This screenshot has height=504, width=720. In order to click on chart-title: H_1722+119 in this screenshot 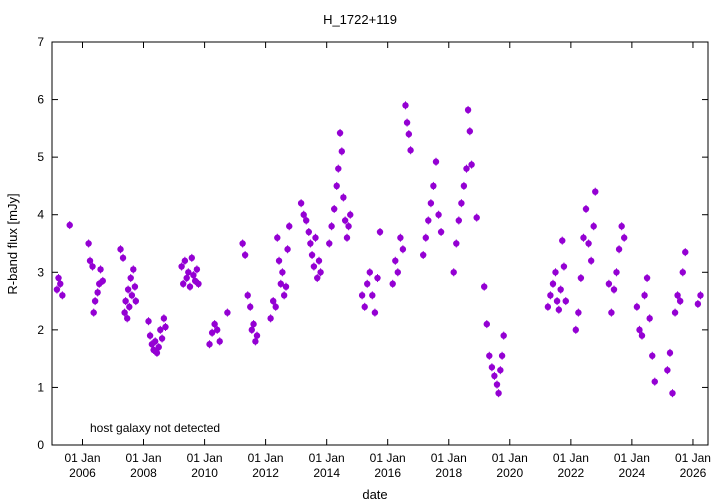, I will do `click(360, 19)`.